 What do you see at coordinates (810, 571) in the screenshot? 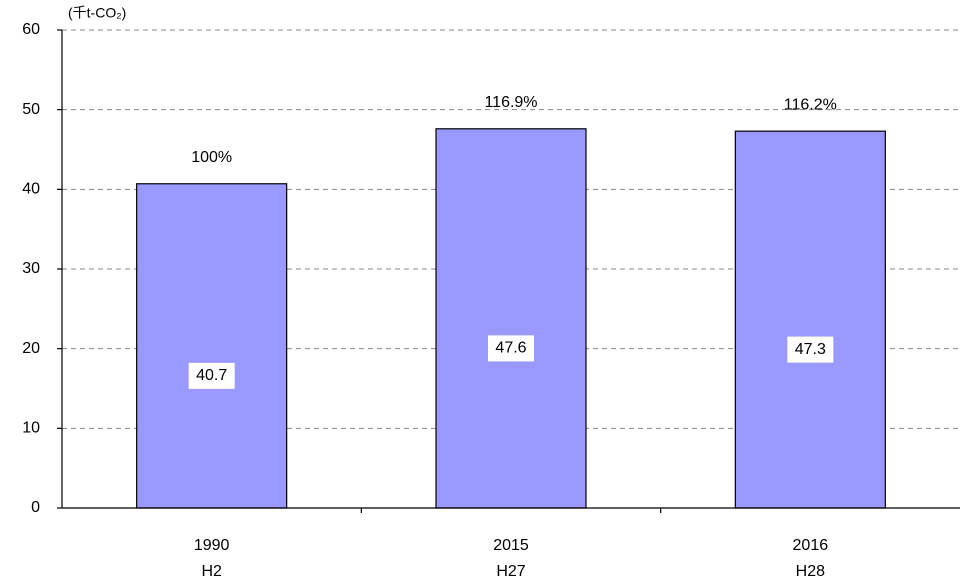
I see `x-tick-sublabel: H28` at bounding box center [810, 571].